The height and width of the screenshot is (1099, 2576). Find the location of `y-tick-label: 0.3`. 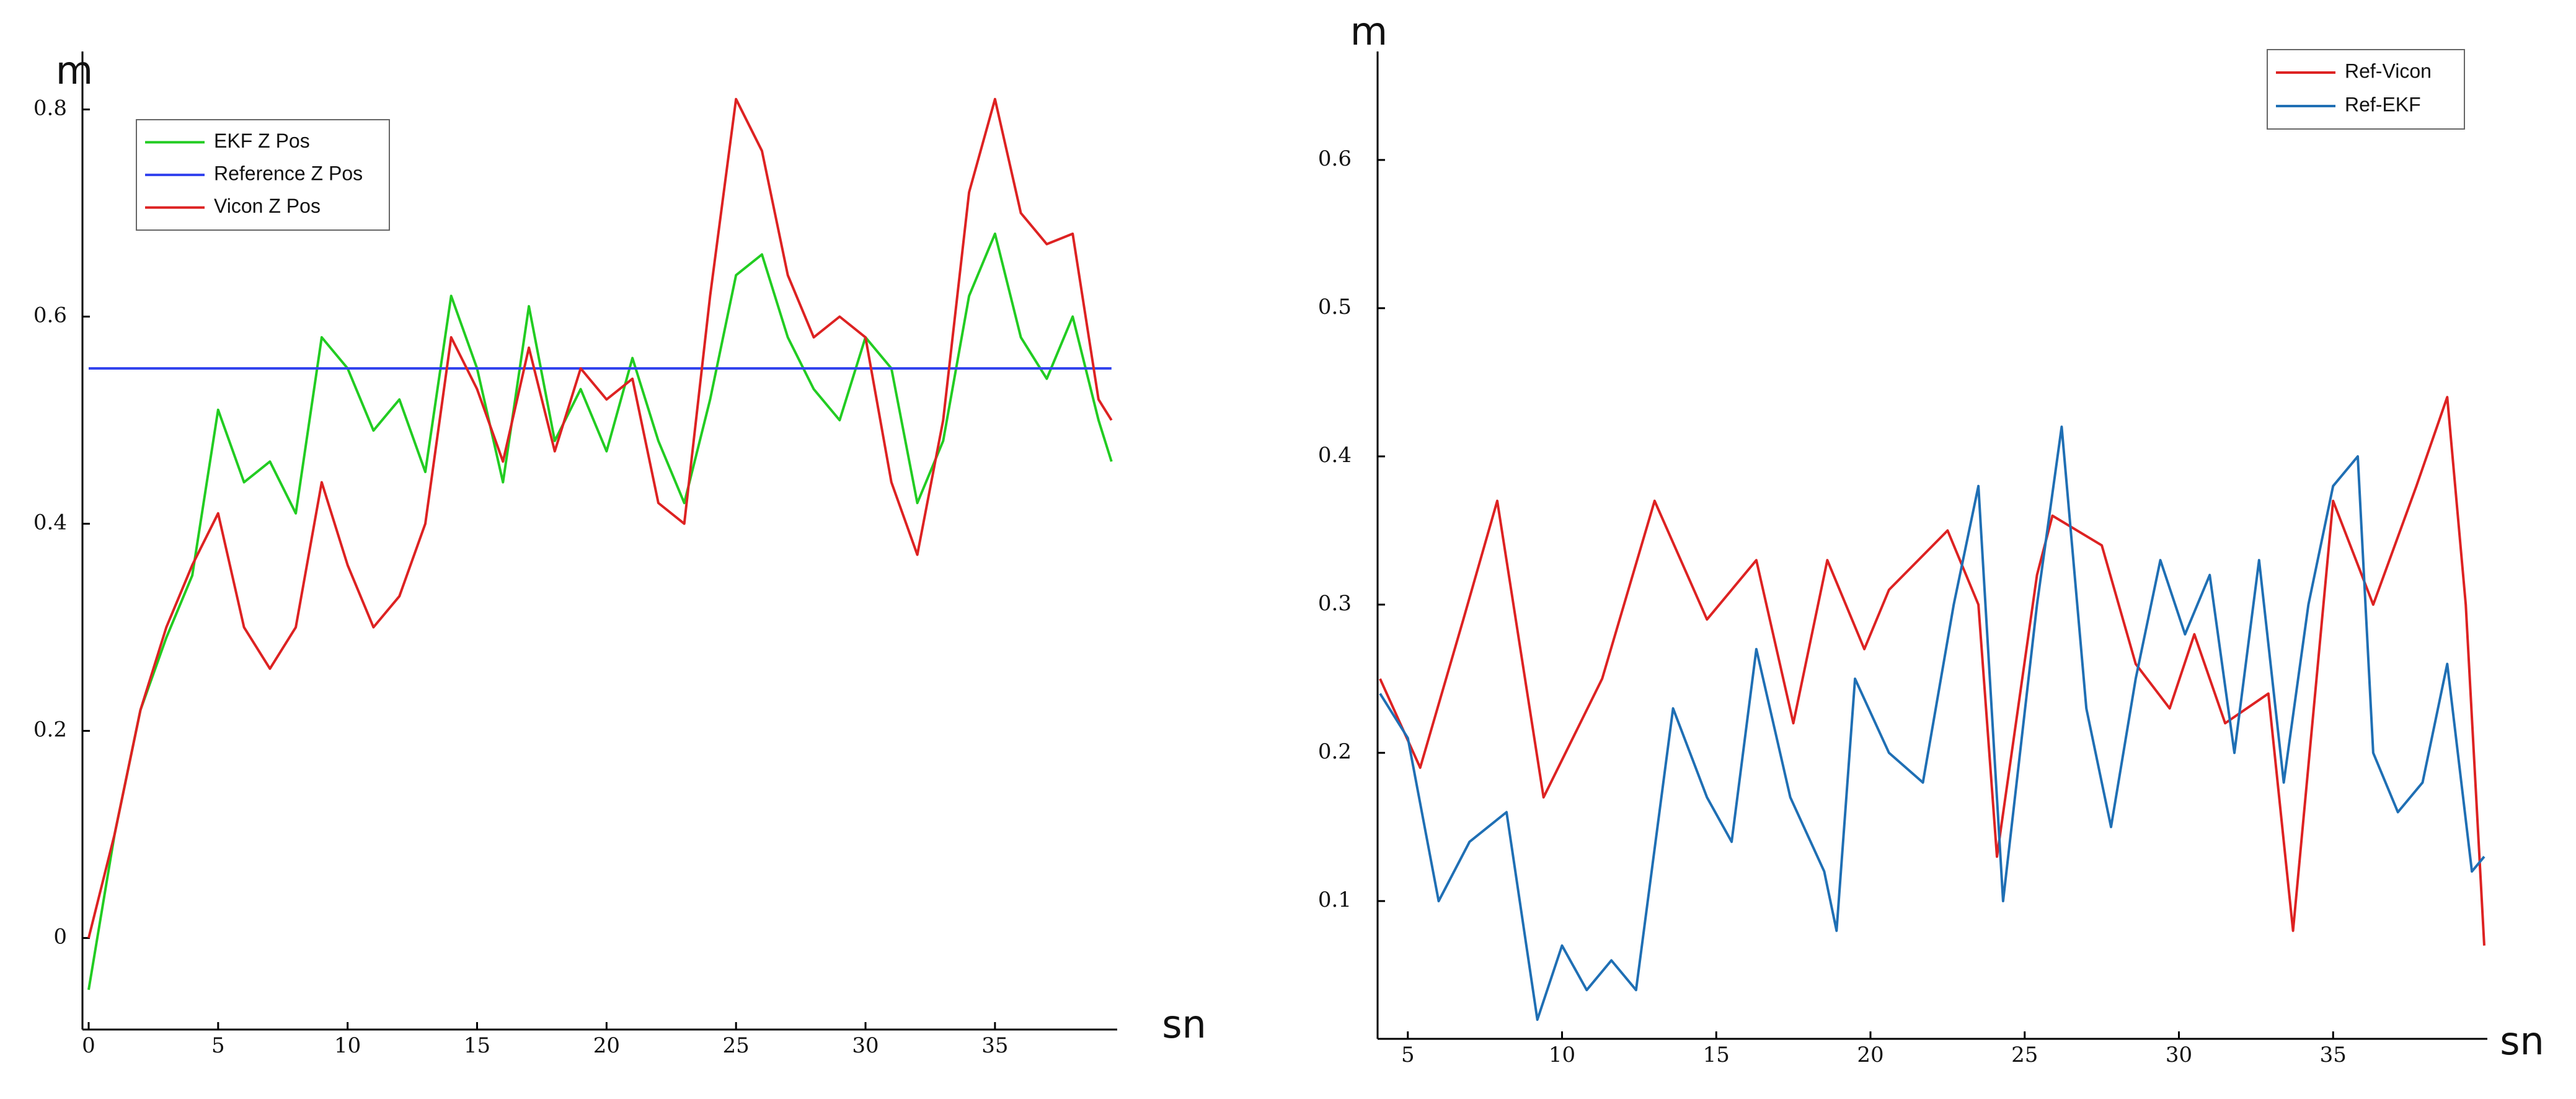

y-tick-label: 0.3 is located at coordinates (1335, 603).